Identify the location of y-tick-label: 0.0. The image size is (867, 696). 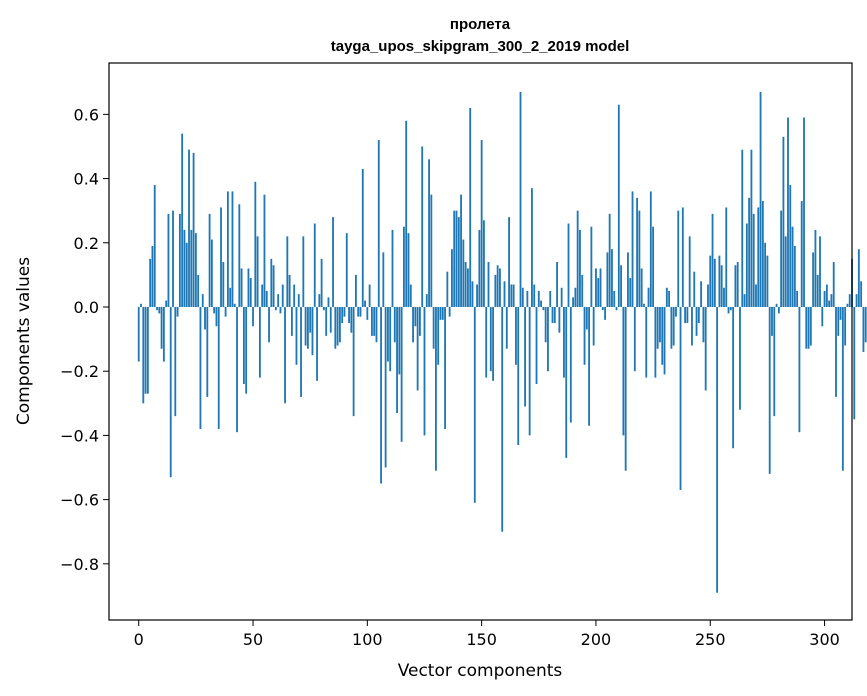
(86, 307).